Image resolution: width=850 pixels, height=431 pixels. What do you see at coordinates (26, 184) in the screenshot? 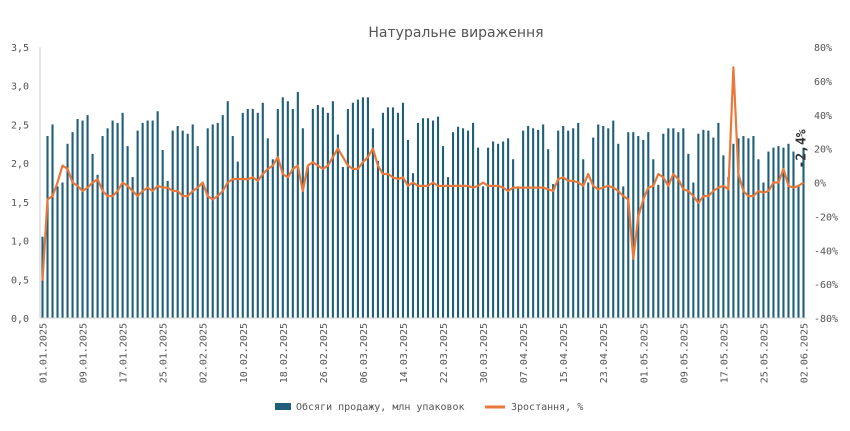
I see `left-axis: 0,0 0,5 1,0 1,5 2,0 2,5 3,0 3,5` at bounding box center [26, 184].